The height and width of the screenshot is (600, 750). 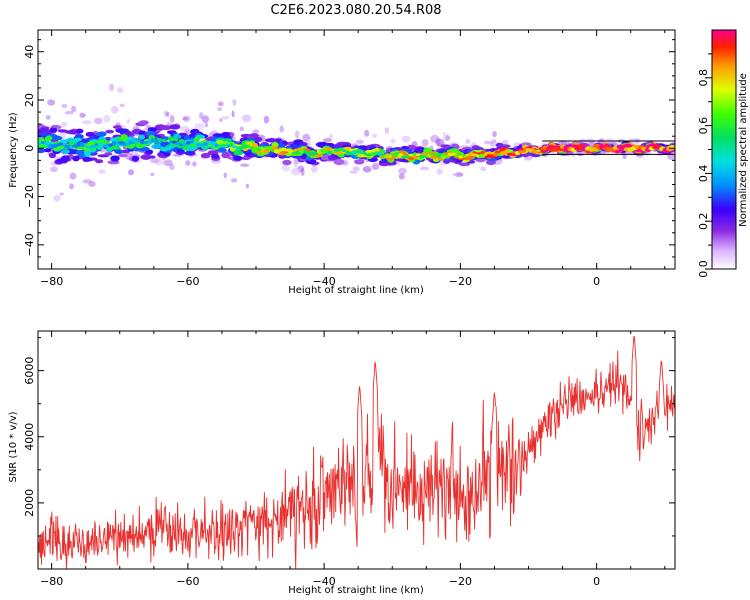 I want to click on snr-ytick-label: 6000, so click(x=29, y=371).